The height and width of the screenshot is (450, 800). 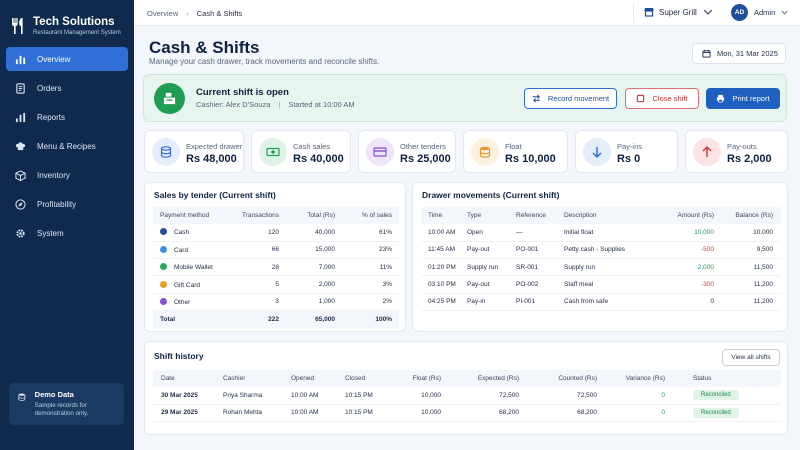 What do you see at coordinates (253, 302) in the screenshot?
I see `transactions: 3` at bounding box center [253, 302].